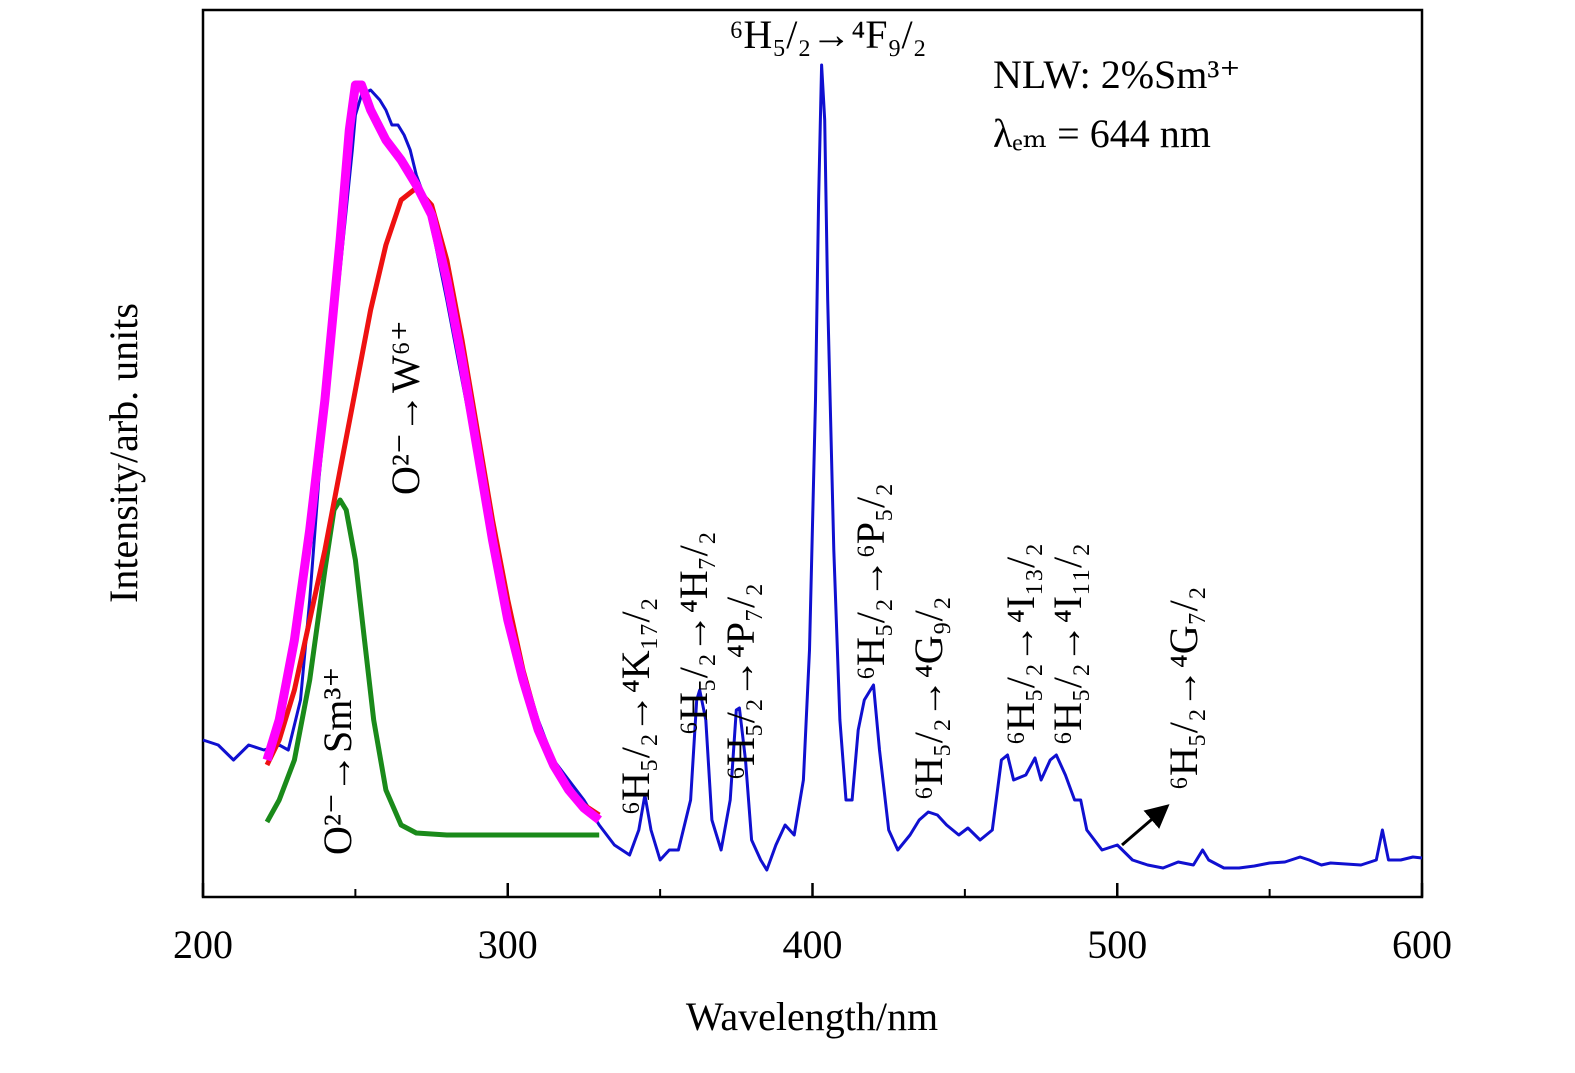 This screenshot has height=1073, width=1575. Describe the element at coordinates (1102, 133) in the screenshot. I see `annotation: λₑₘ = 644 nm` at that location.